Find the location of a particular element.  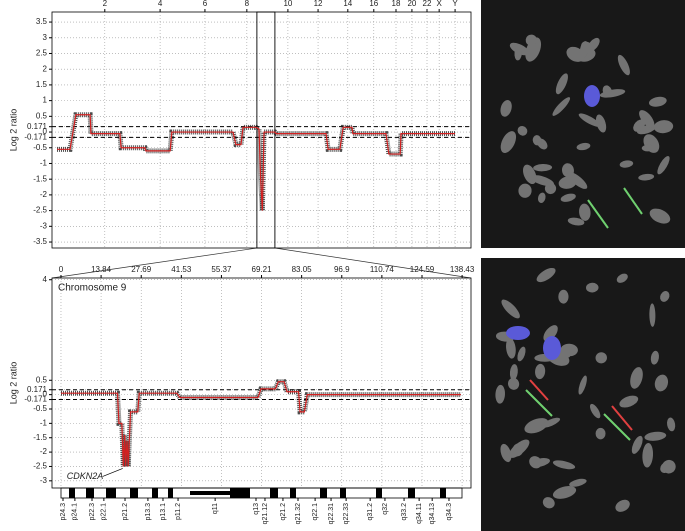

y-tick-label: 3.5 is located at coordinates (42, 21).